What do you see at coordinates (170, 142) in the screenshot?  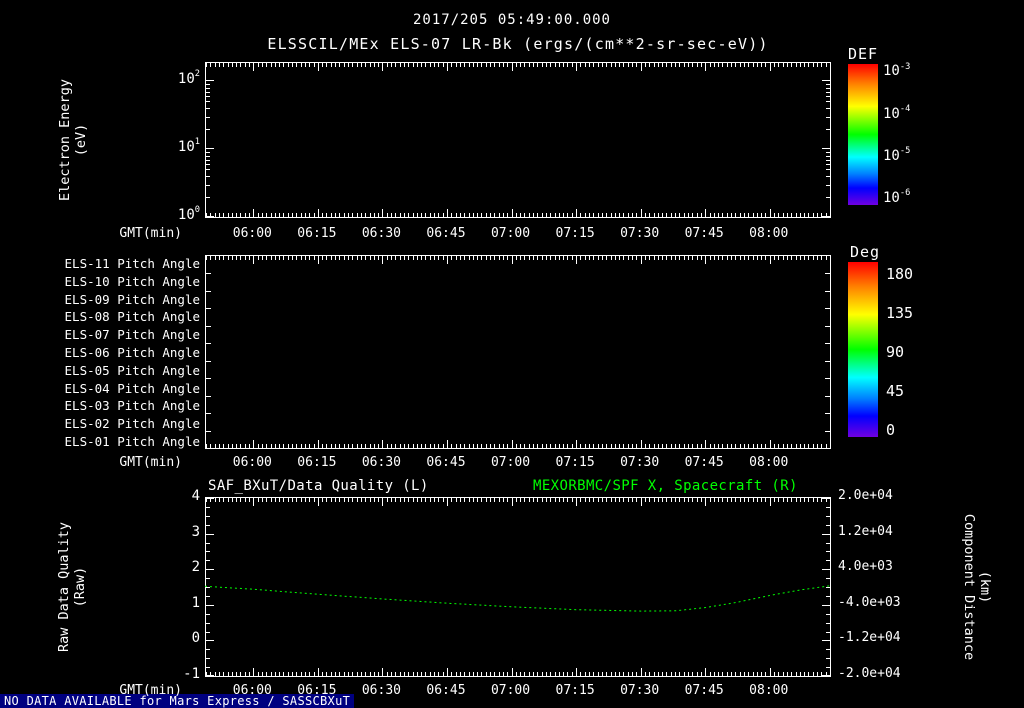 I see `panel1-y-tick-labels: 102 101 100` at bounding box center [170, 142].